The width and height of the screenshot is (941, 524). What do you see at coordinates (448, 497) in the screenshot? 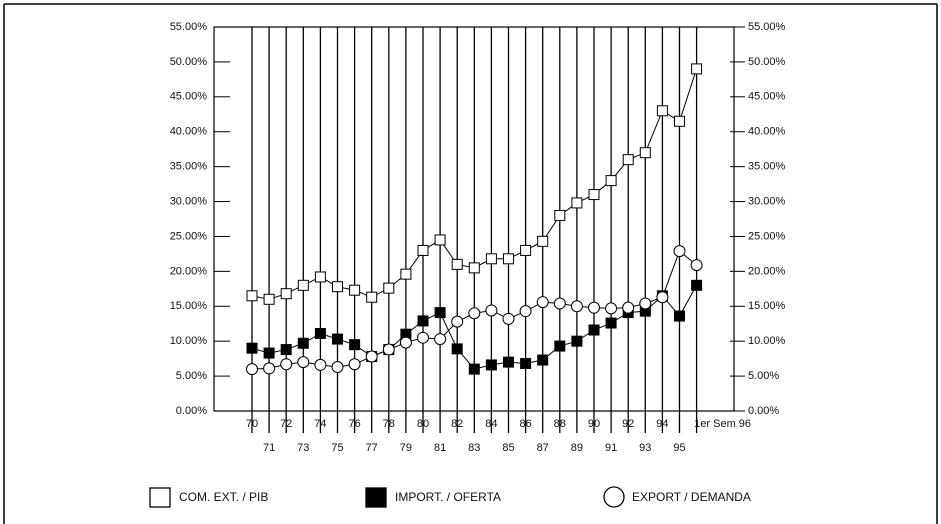
I see `legend-label: IMPORT. / OFERTA` at bounding box center [448, 497].